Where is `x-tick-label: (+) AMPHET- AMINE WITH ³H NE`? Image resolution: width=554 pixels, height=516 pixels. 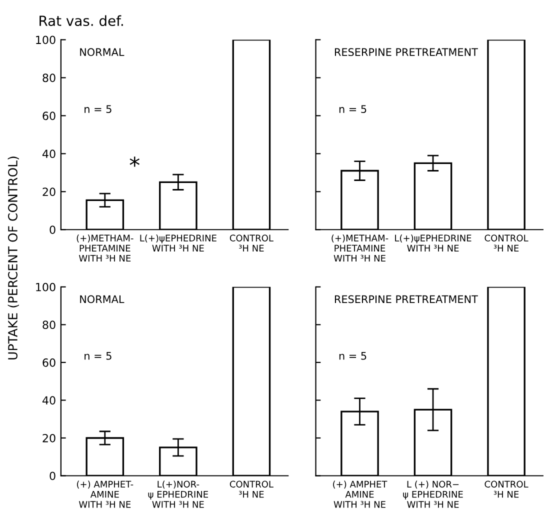 x-tick-label: (+) AMPHET- AMINE WITH ³H NE is located at coordinates (105, 494).